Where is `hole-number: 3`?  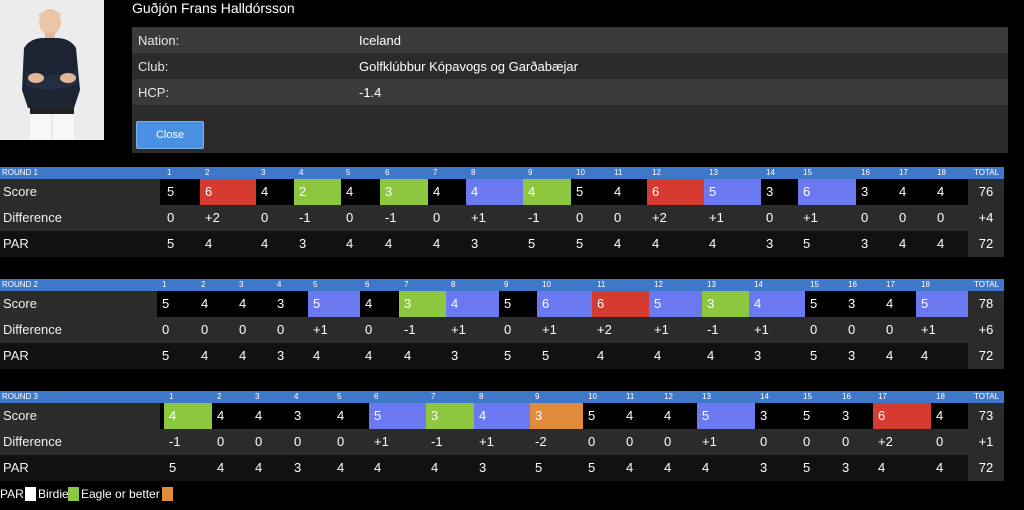 hole-number: 3 is located at coordinates (263, 172).